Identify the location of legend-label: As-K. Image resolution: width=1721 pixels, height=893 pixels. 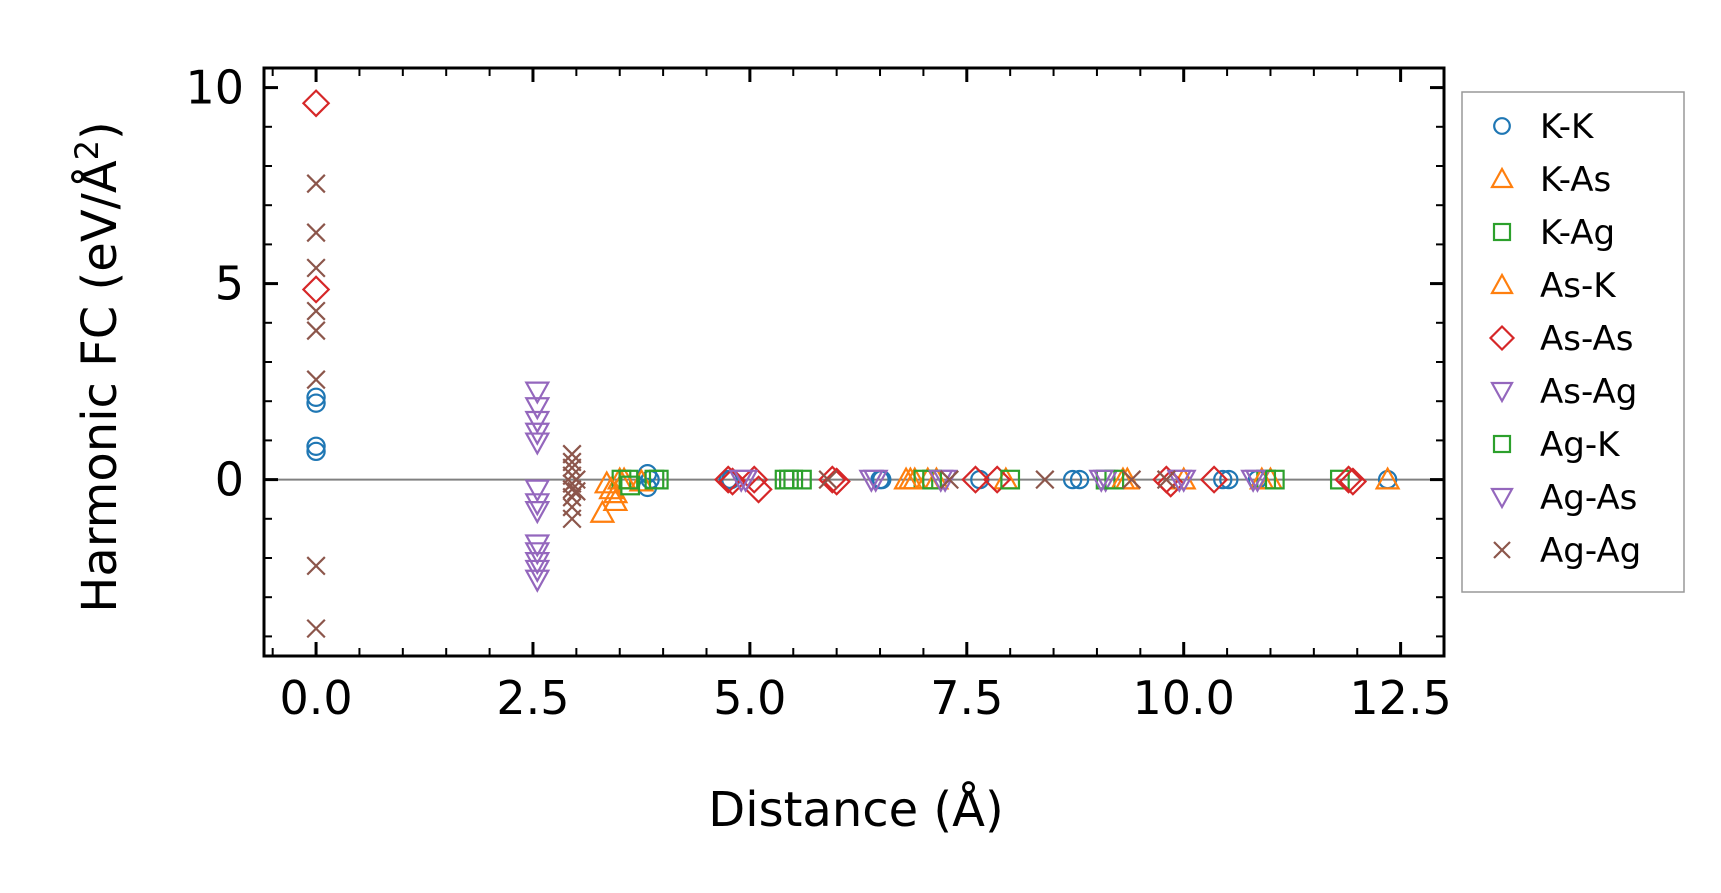
(1578, 286).